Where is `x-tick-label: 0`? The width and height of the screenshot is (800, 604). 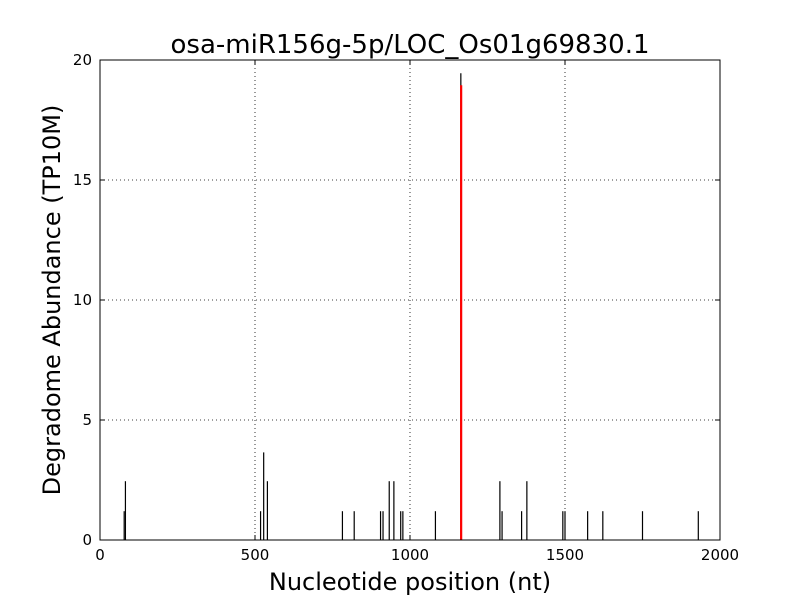 x-tick-label: 0 is located at coordinates (100, 555).